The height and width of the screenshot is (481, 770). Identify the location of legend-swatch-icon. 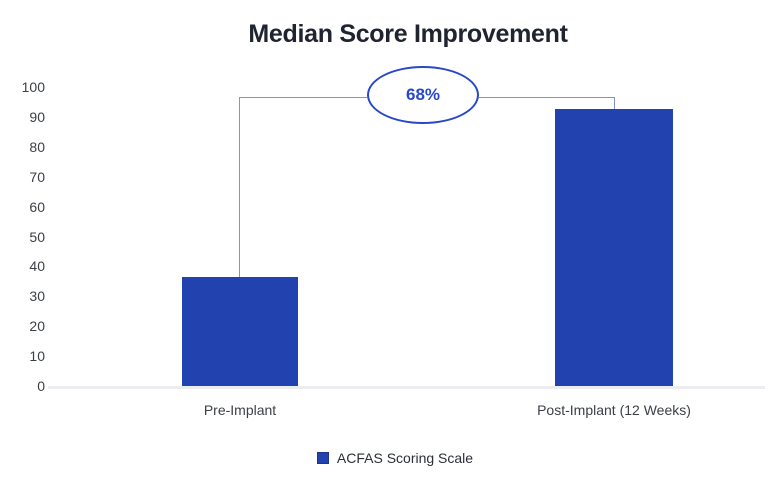
(322, 458).